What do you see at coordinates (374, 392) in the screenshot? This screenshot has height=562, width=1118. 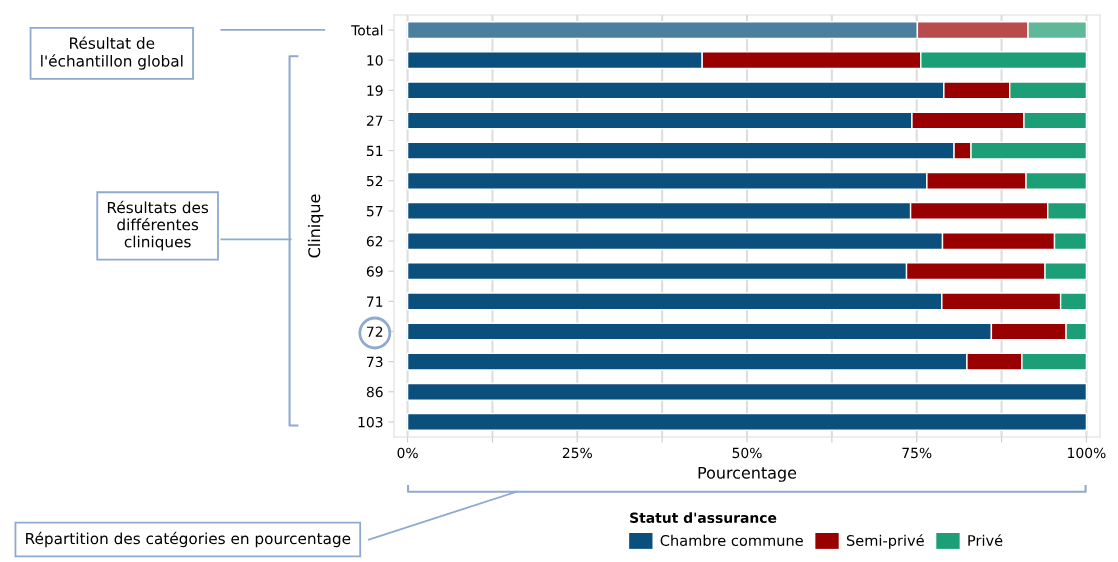 I see `y-tick-label: 86` at bounding box center [374, 392].